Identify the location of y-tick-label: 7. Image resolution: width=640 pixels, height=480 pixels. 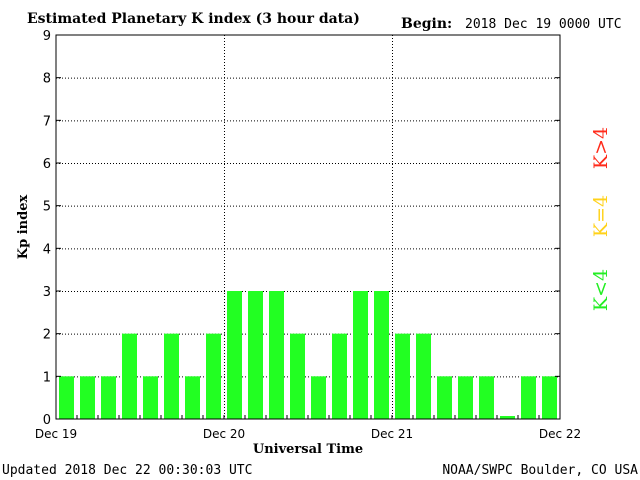
(47, 121).